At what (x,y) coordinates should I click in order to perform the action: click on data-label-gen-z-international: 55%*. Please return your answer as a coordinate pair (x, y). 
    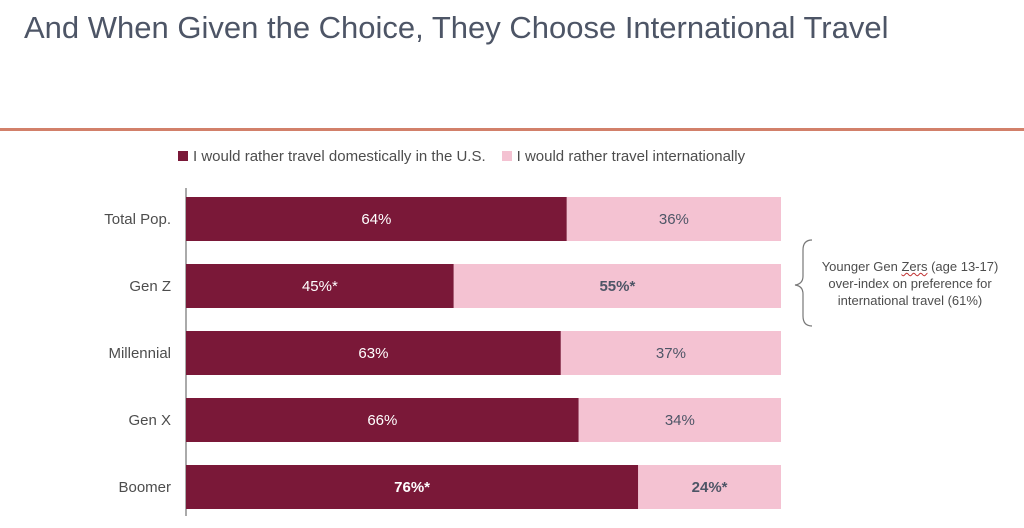
    Looking at the image, I should click on (617, 286).